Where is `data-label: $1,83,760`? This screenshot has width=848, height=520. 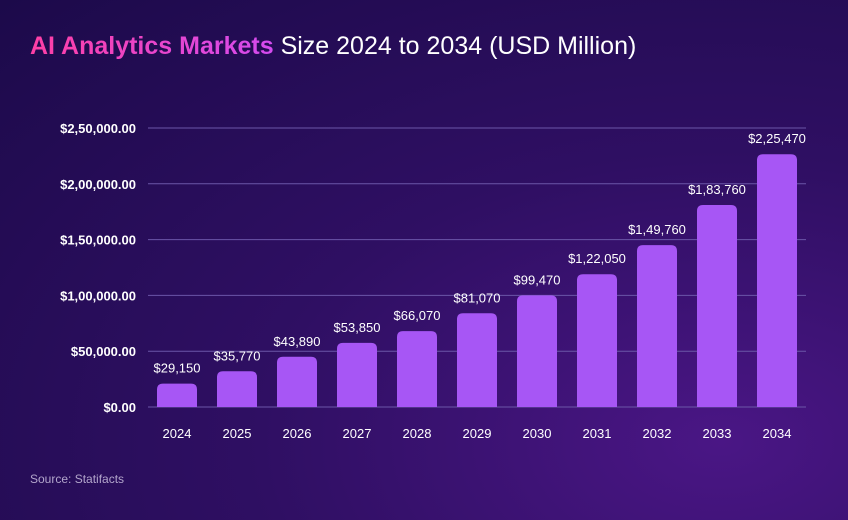 data-label: $1,83,760 is located at coordinates (717, 189).